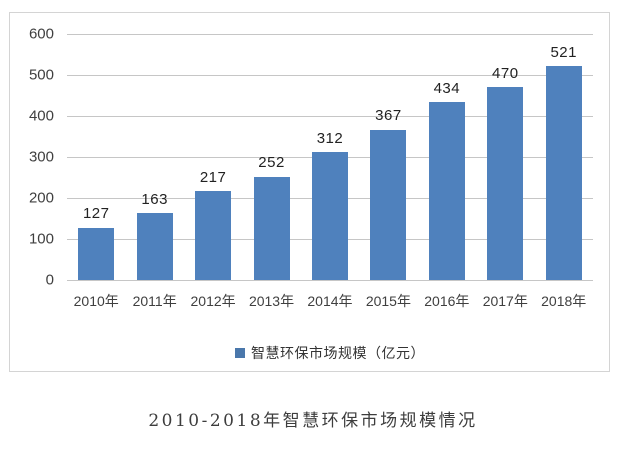 The image size is (626, 453). I want to click on bar-column-2018年: 521, so click(564, 157).